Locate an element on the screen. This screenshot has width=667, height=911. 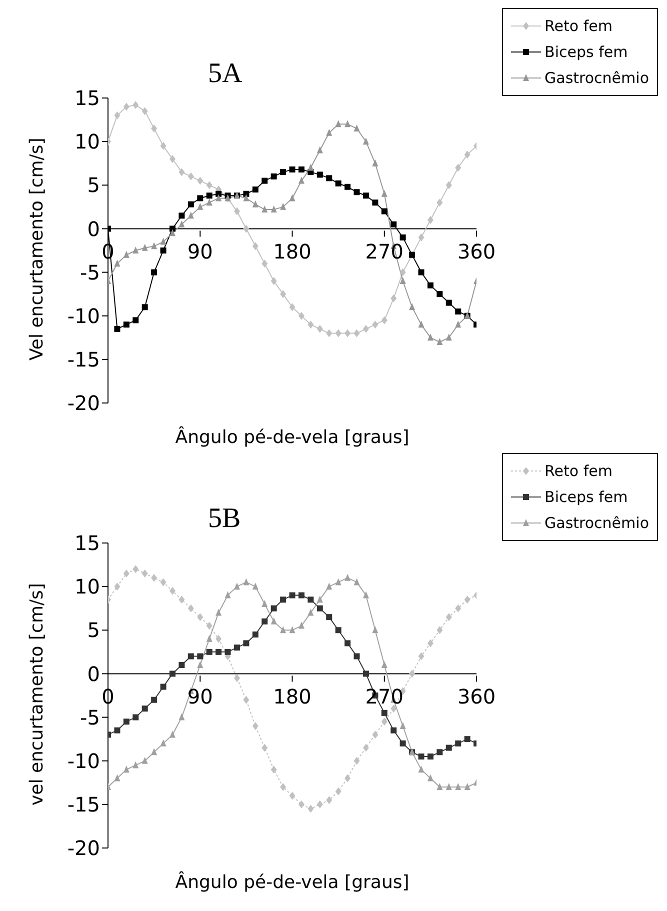
x-tick-label: 90 is located at coordinates (200, 252).